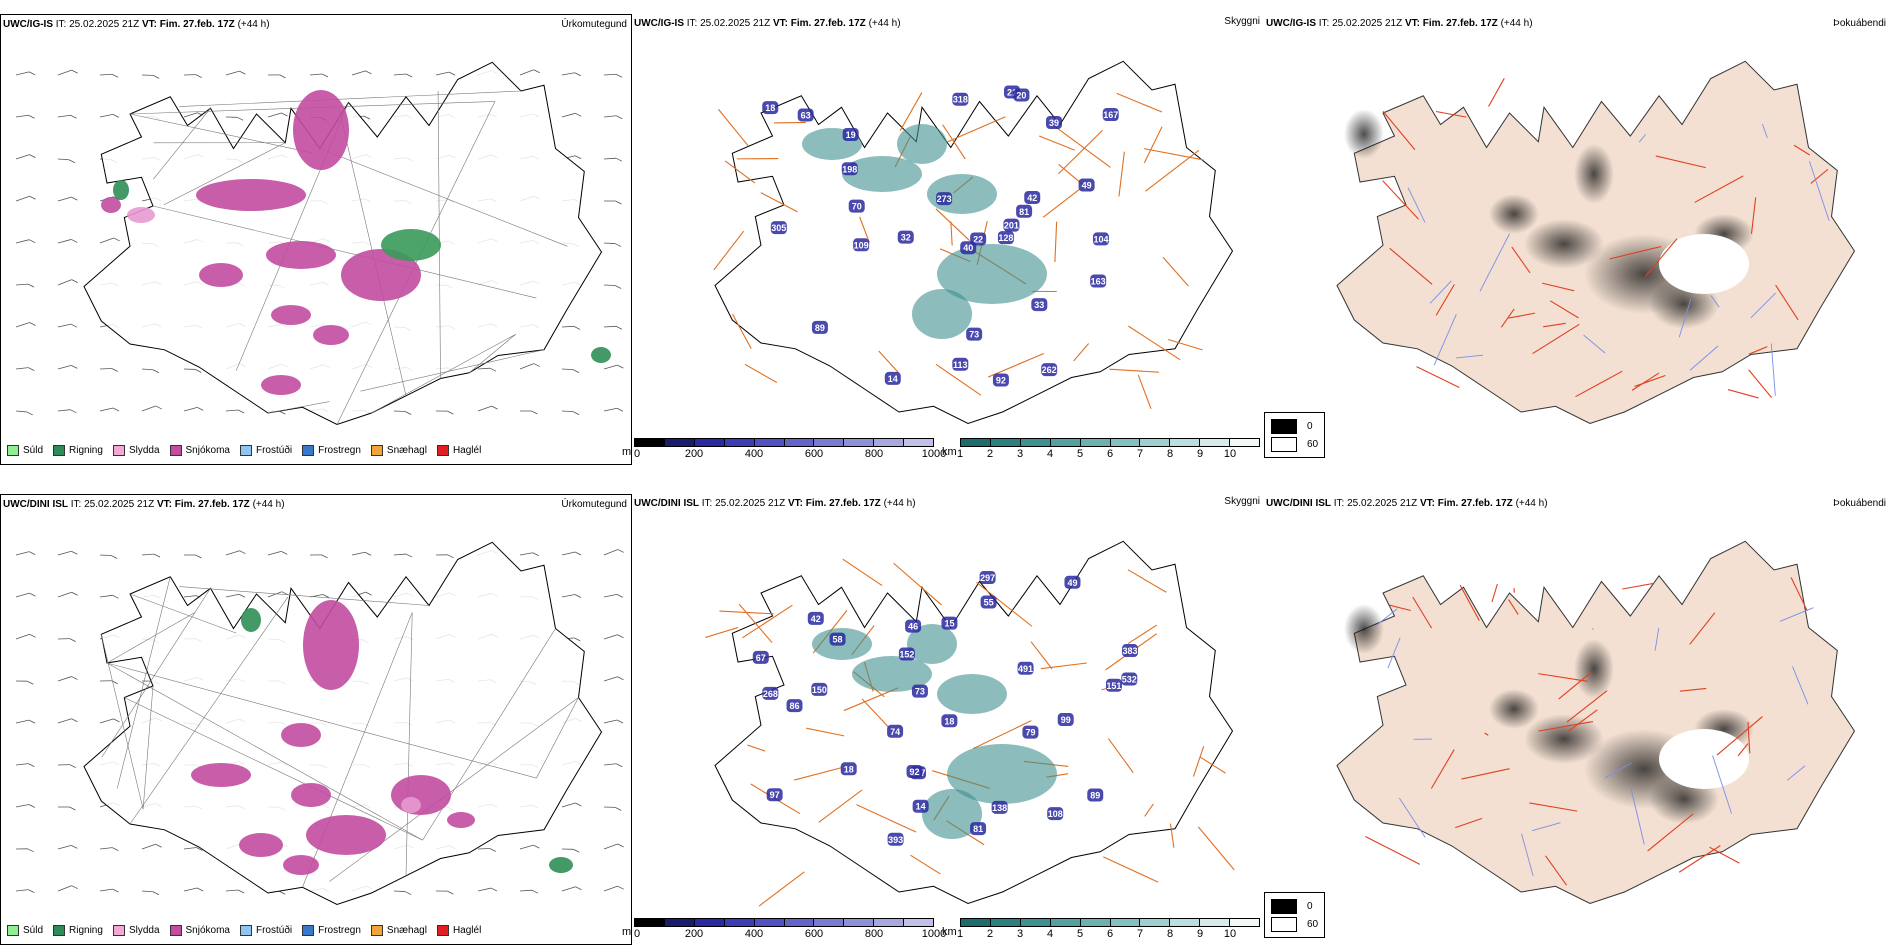 The height and width of the screenshot is (950, 1900). I want to click on legend-item: Snæhagl, so click(398, 450).